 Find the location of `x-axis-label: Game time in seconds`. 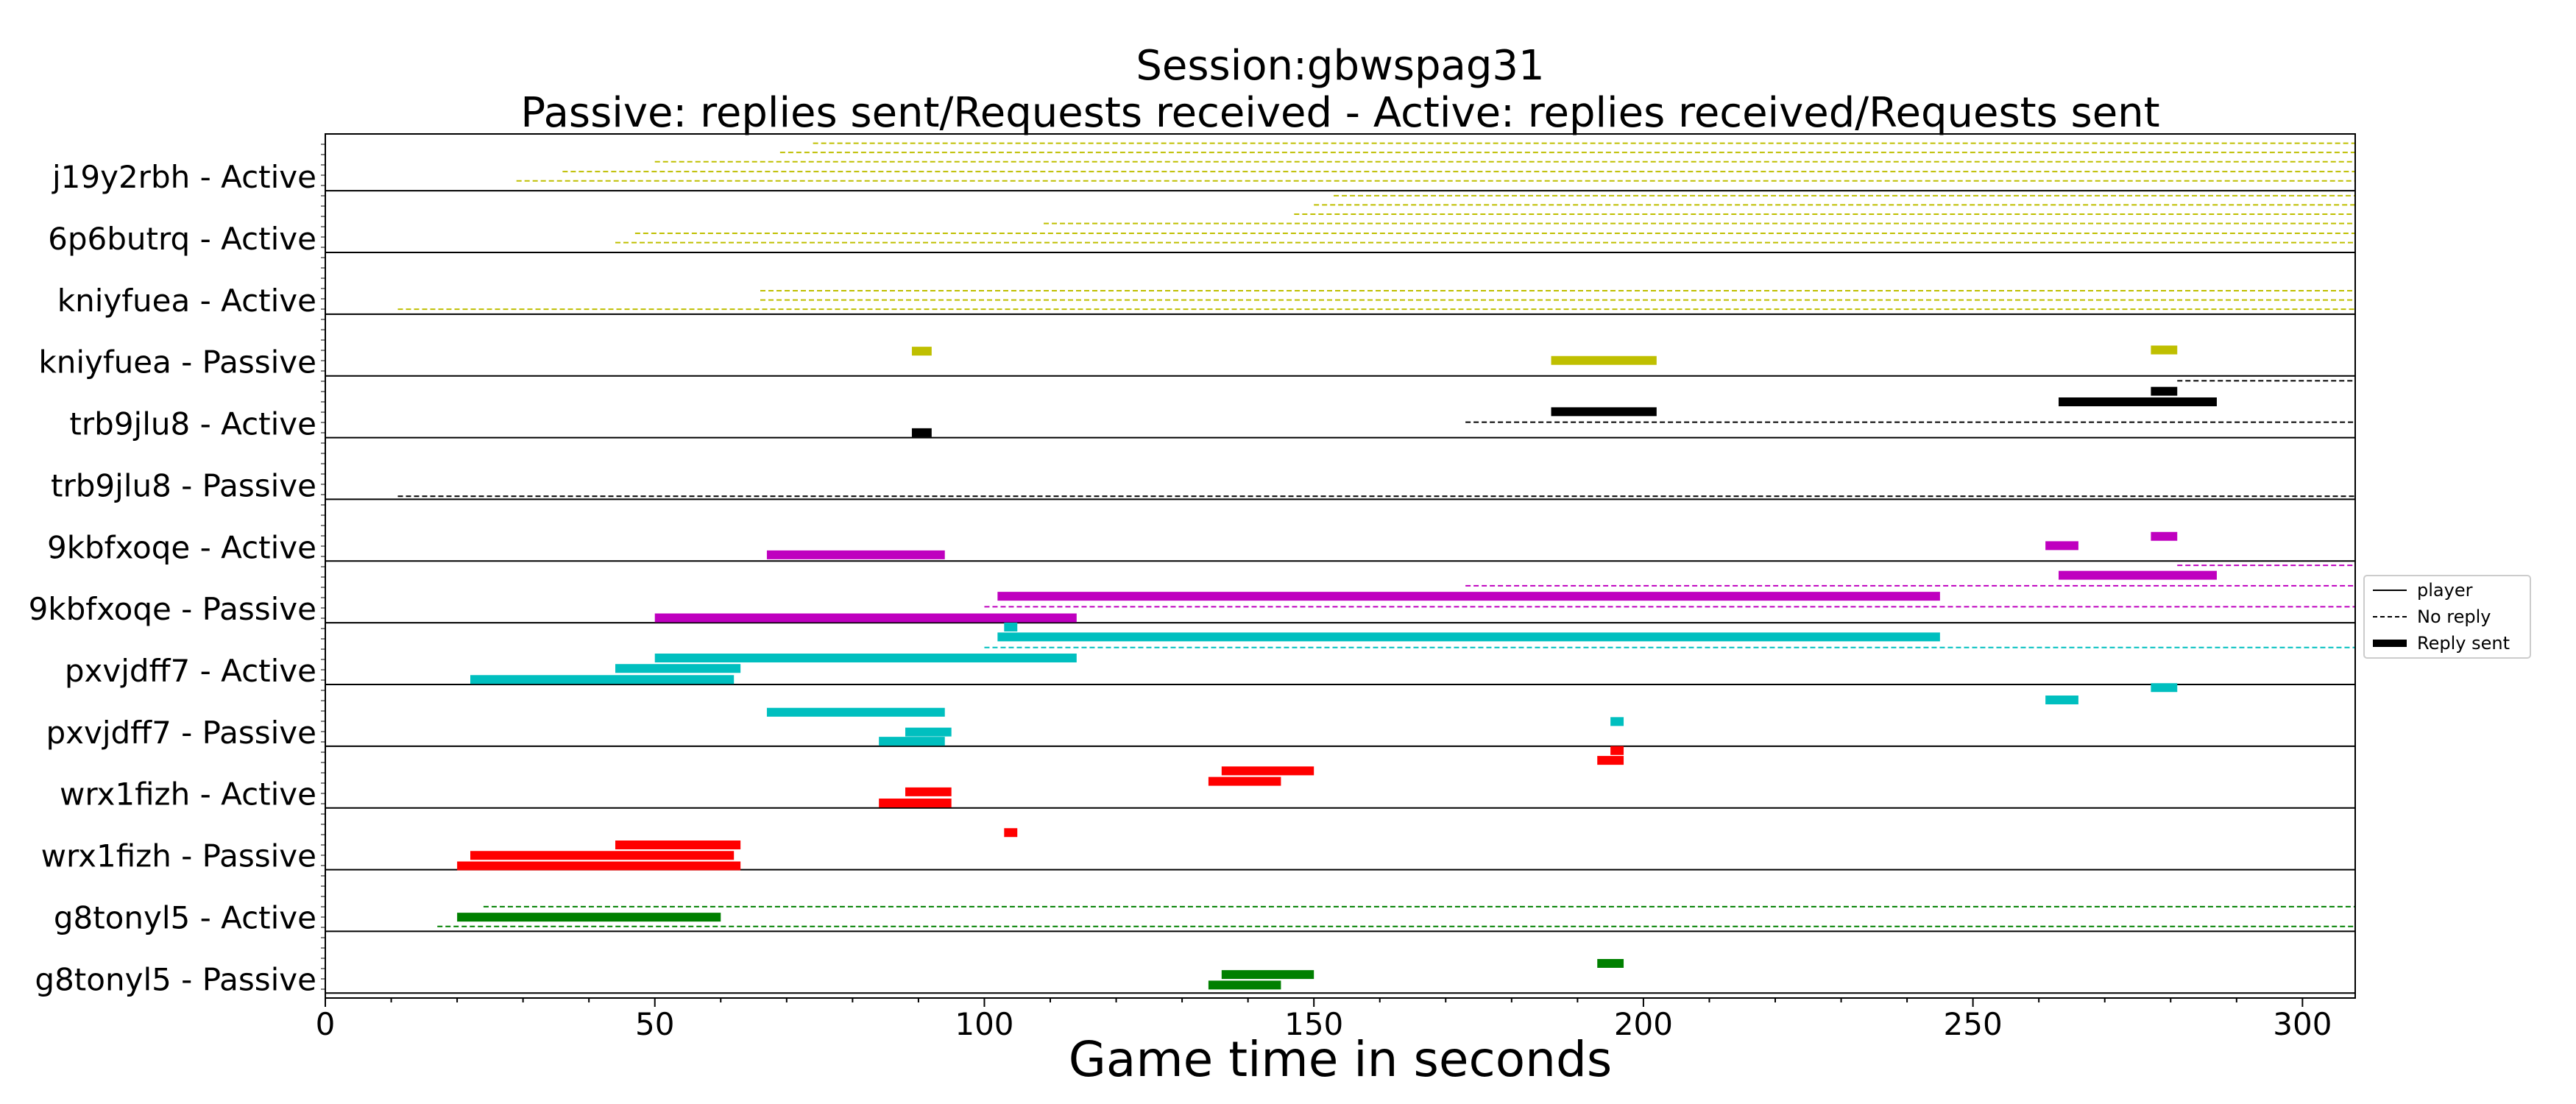

x-axis-label: Game time in seconds is located at coordinates (1340, 1059).